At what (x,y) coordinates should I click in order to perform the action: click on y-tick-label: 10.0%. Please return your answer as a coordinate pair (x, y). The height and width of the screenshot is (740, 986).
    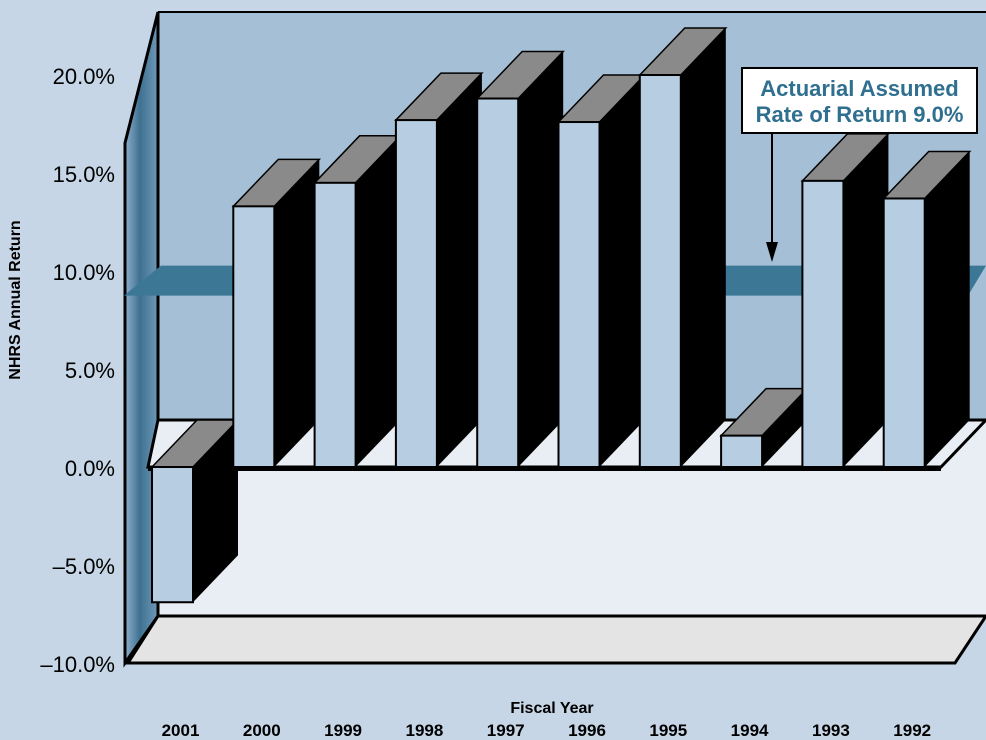
    Looking at the image, I should click on (84, 272).